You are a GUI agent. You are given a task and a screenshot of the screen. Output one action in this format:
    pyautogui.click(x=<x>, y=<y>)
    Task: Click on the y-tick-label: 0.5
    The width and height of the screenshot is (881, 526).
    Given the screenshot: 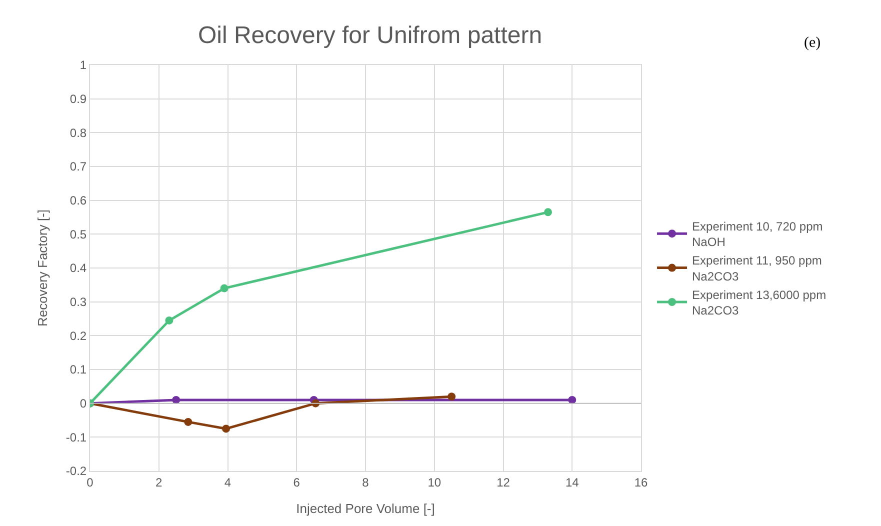 What is the action you would take?
    pyautogui.click(x=78, y=234)
    